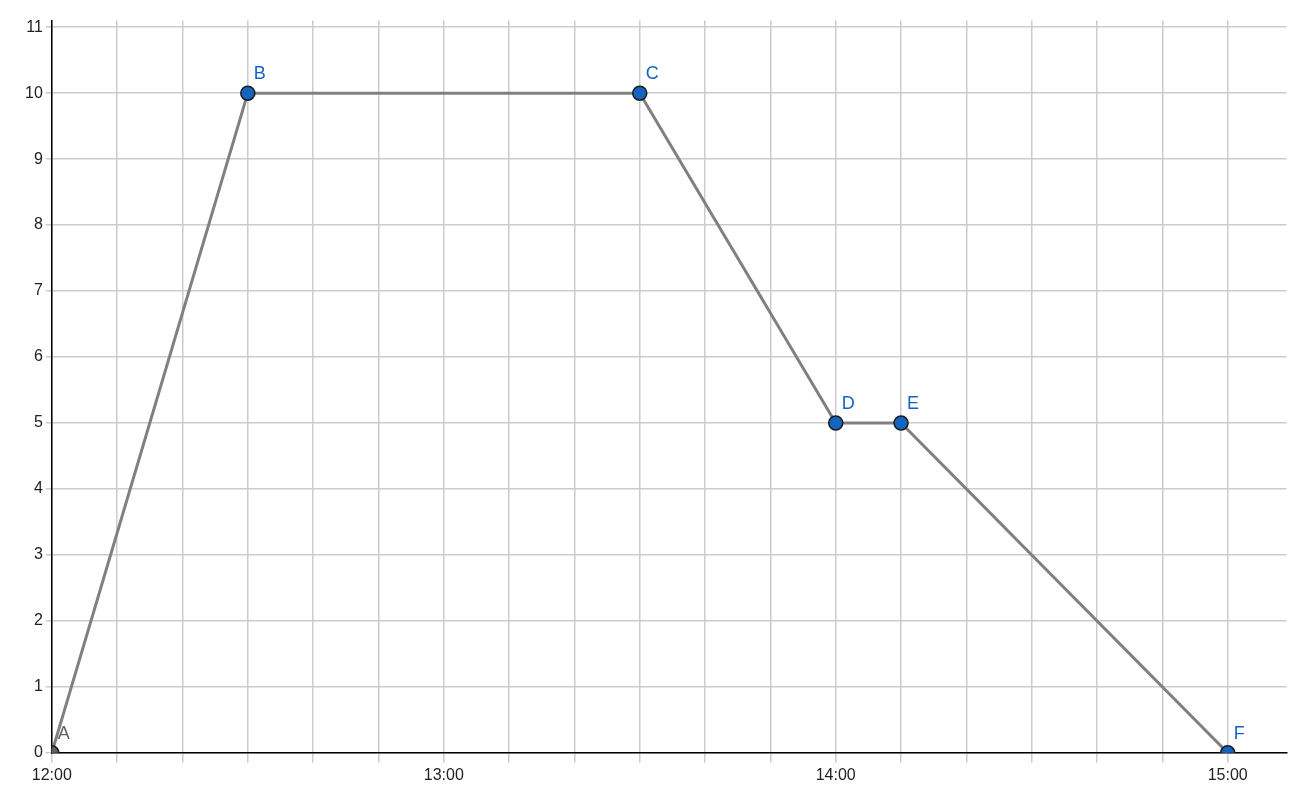 This screenshot has height=796, width=1303. Describe the element at coordinates (38, 620) in the screenshot. I see `y-tick-label: 2` at that location.